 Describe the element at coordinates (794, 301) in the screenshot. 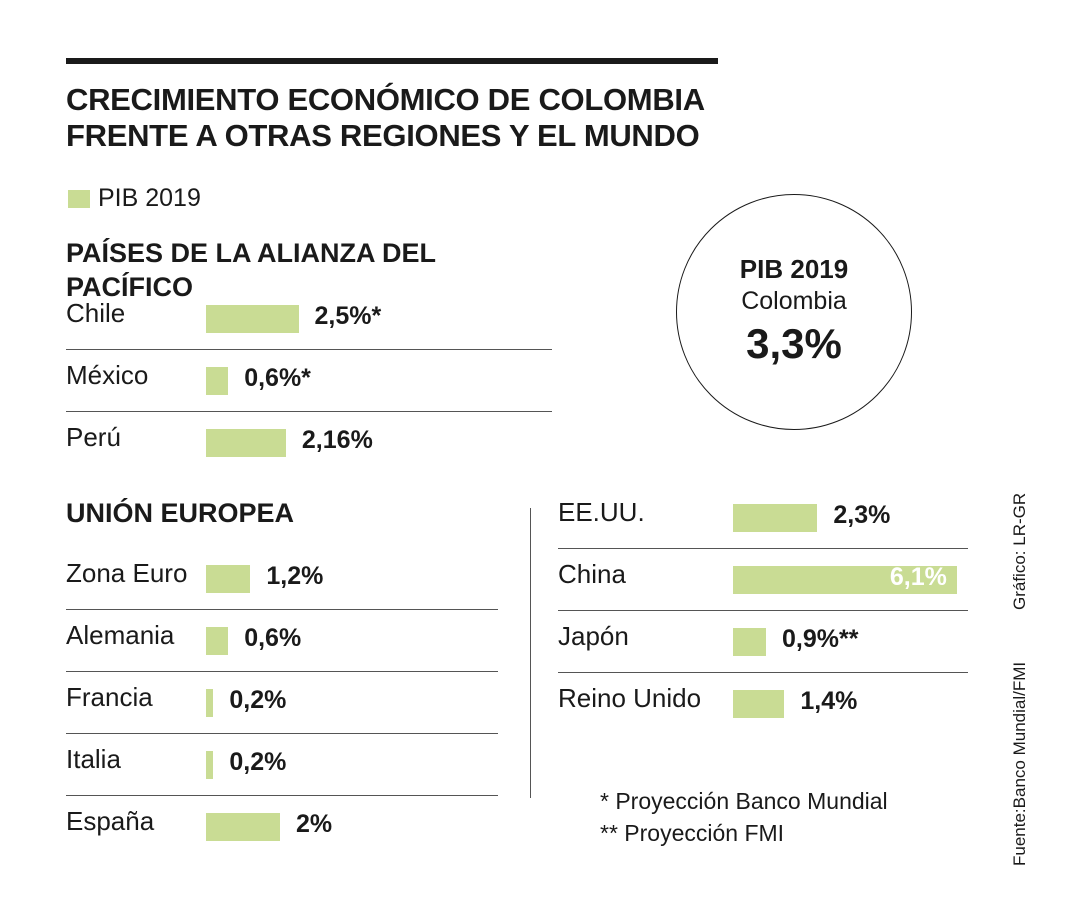

I see `circle-subtitle: Colombia` at that location.